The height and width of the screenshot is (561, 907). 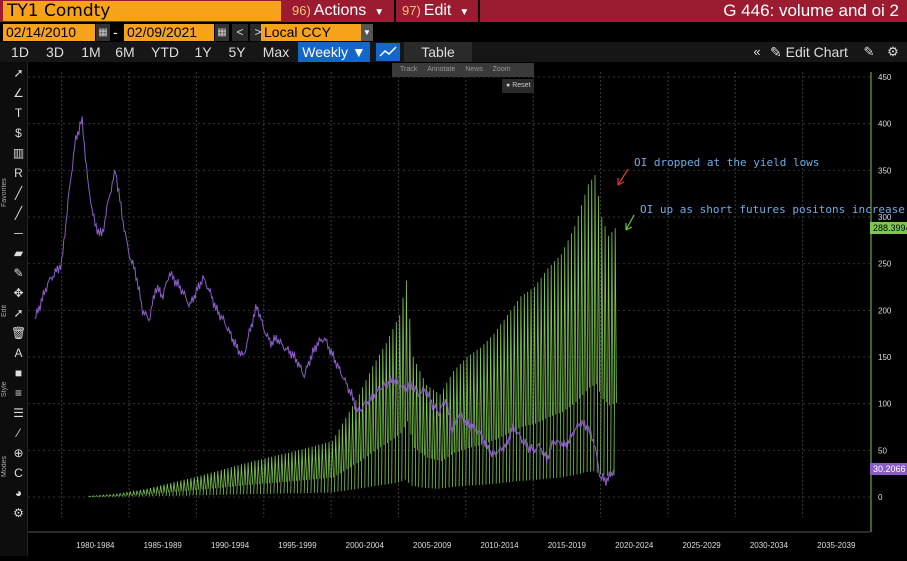 What do you see at coordinates (432, 545) in the screenshot?
I see `x-tick-label: 2005-2009` at bounding box center [432, 545].